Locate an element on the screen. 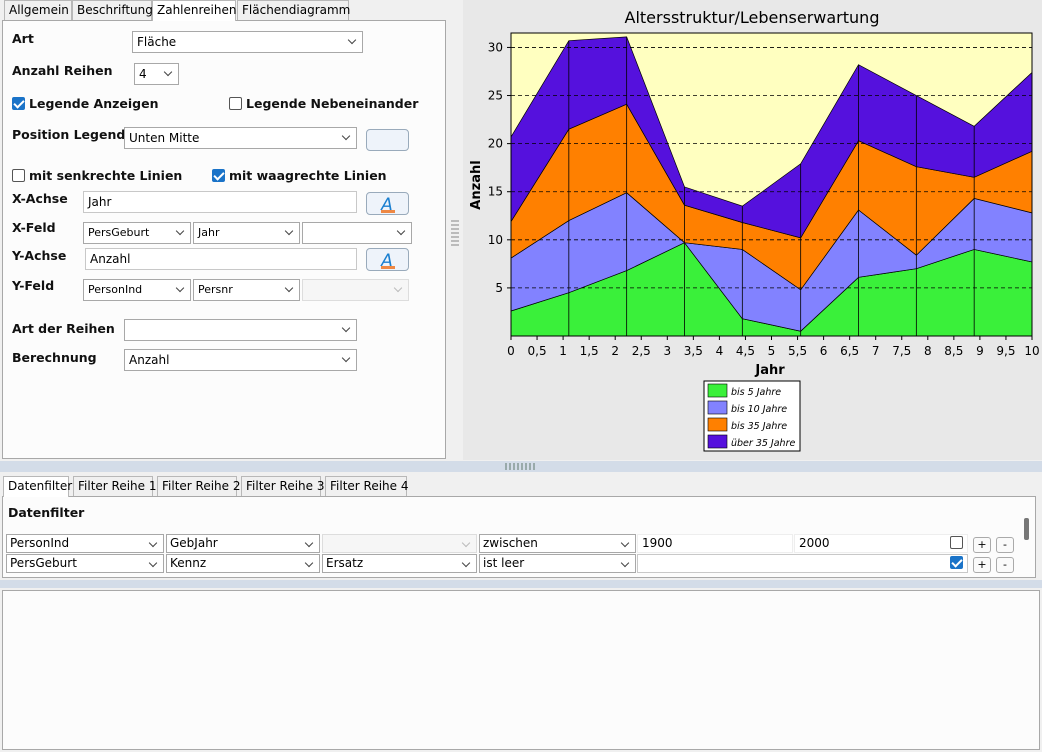  x-axis-label: Jahr is located at coordinates (769, 370).